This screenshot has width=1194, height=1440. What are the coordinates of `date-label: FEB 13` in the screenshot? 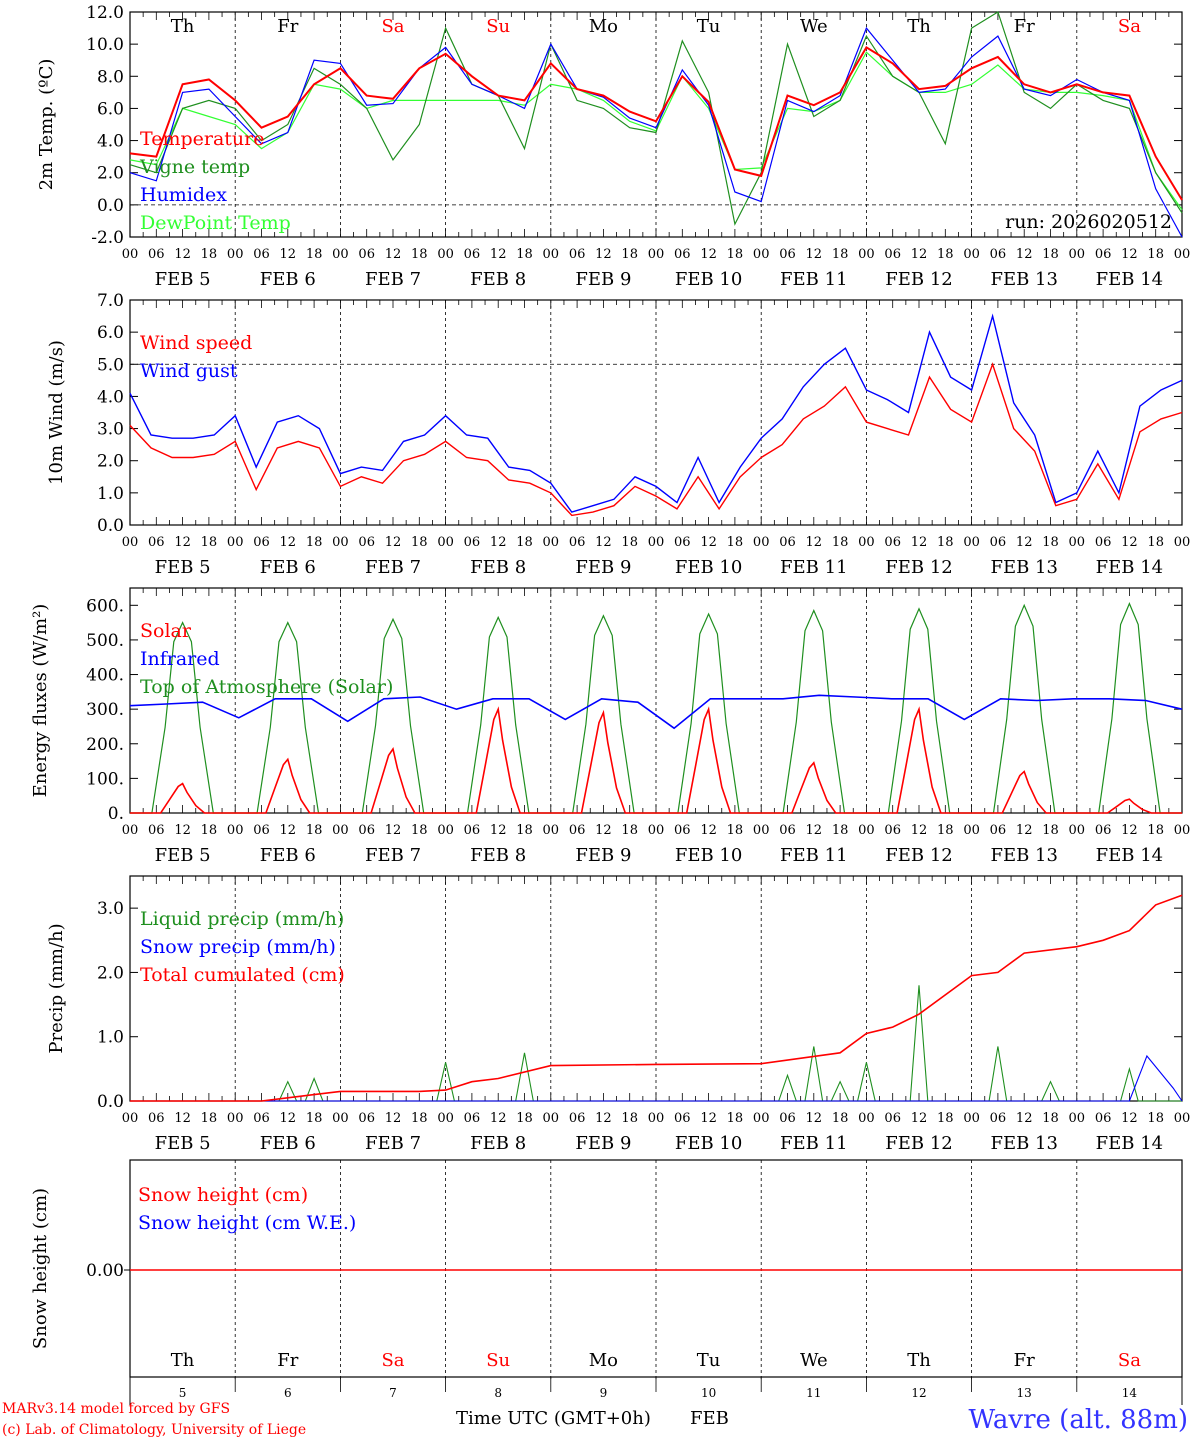 It's located at (1023, 279).